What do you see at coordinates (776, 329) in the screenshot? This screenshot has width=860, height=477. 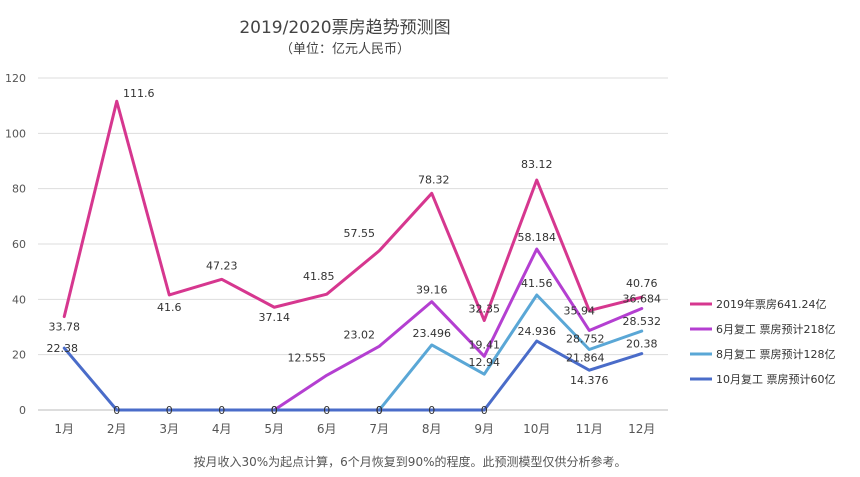 I see `legend-label: 6月复工 票房预计218亿` at bounding box center [776, 329].